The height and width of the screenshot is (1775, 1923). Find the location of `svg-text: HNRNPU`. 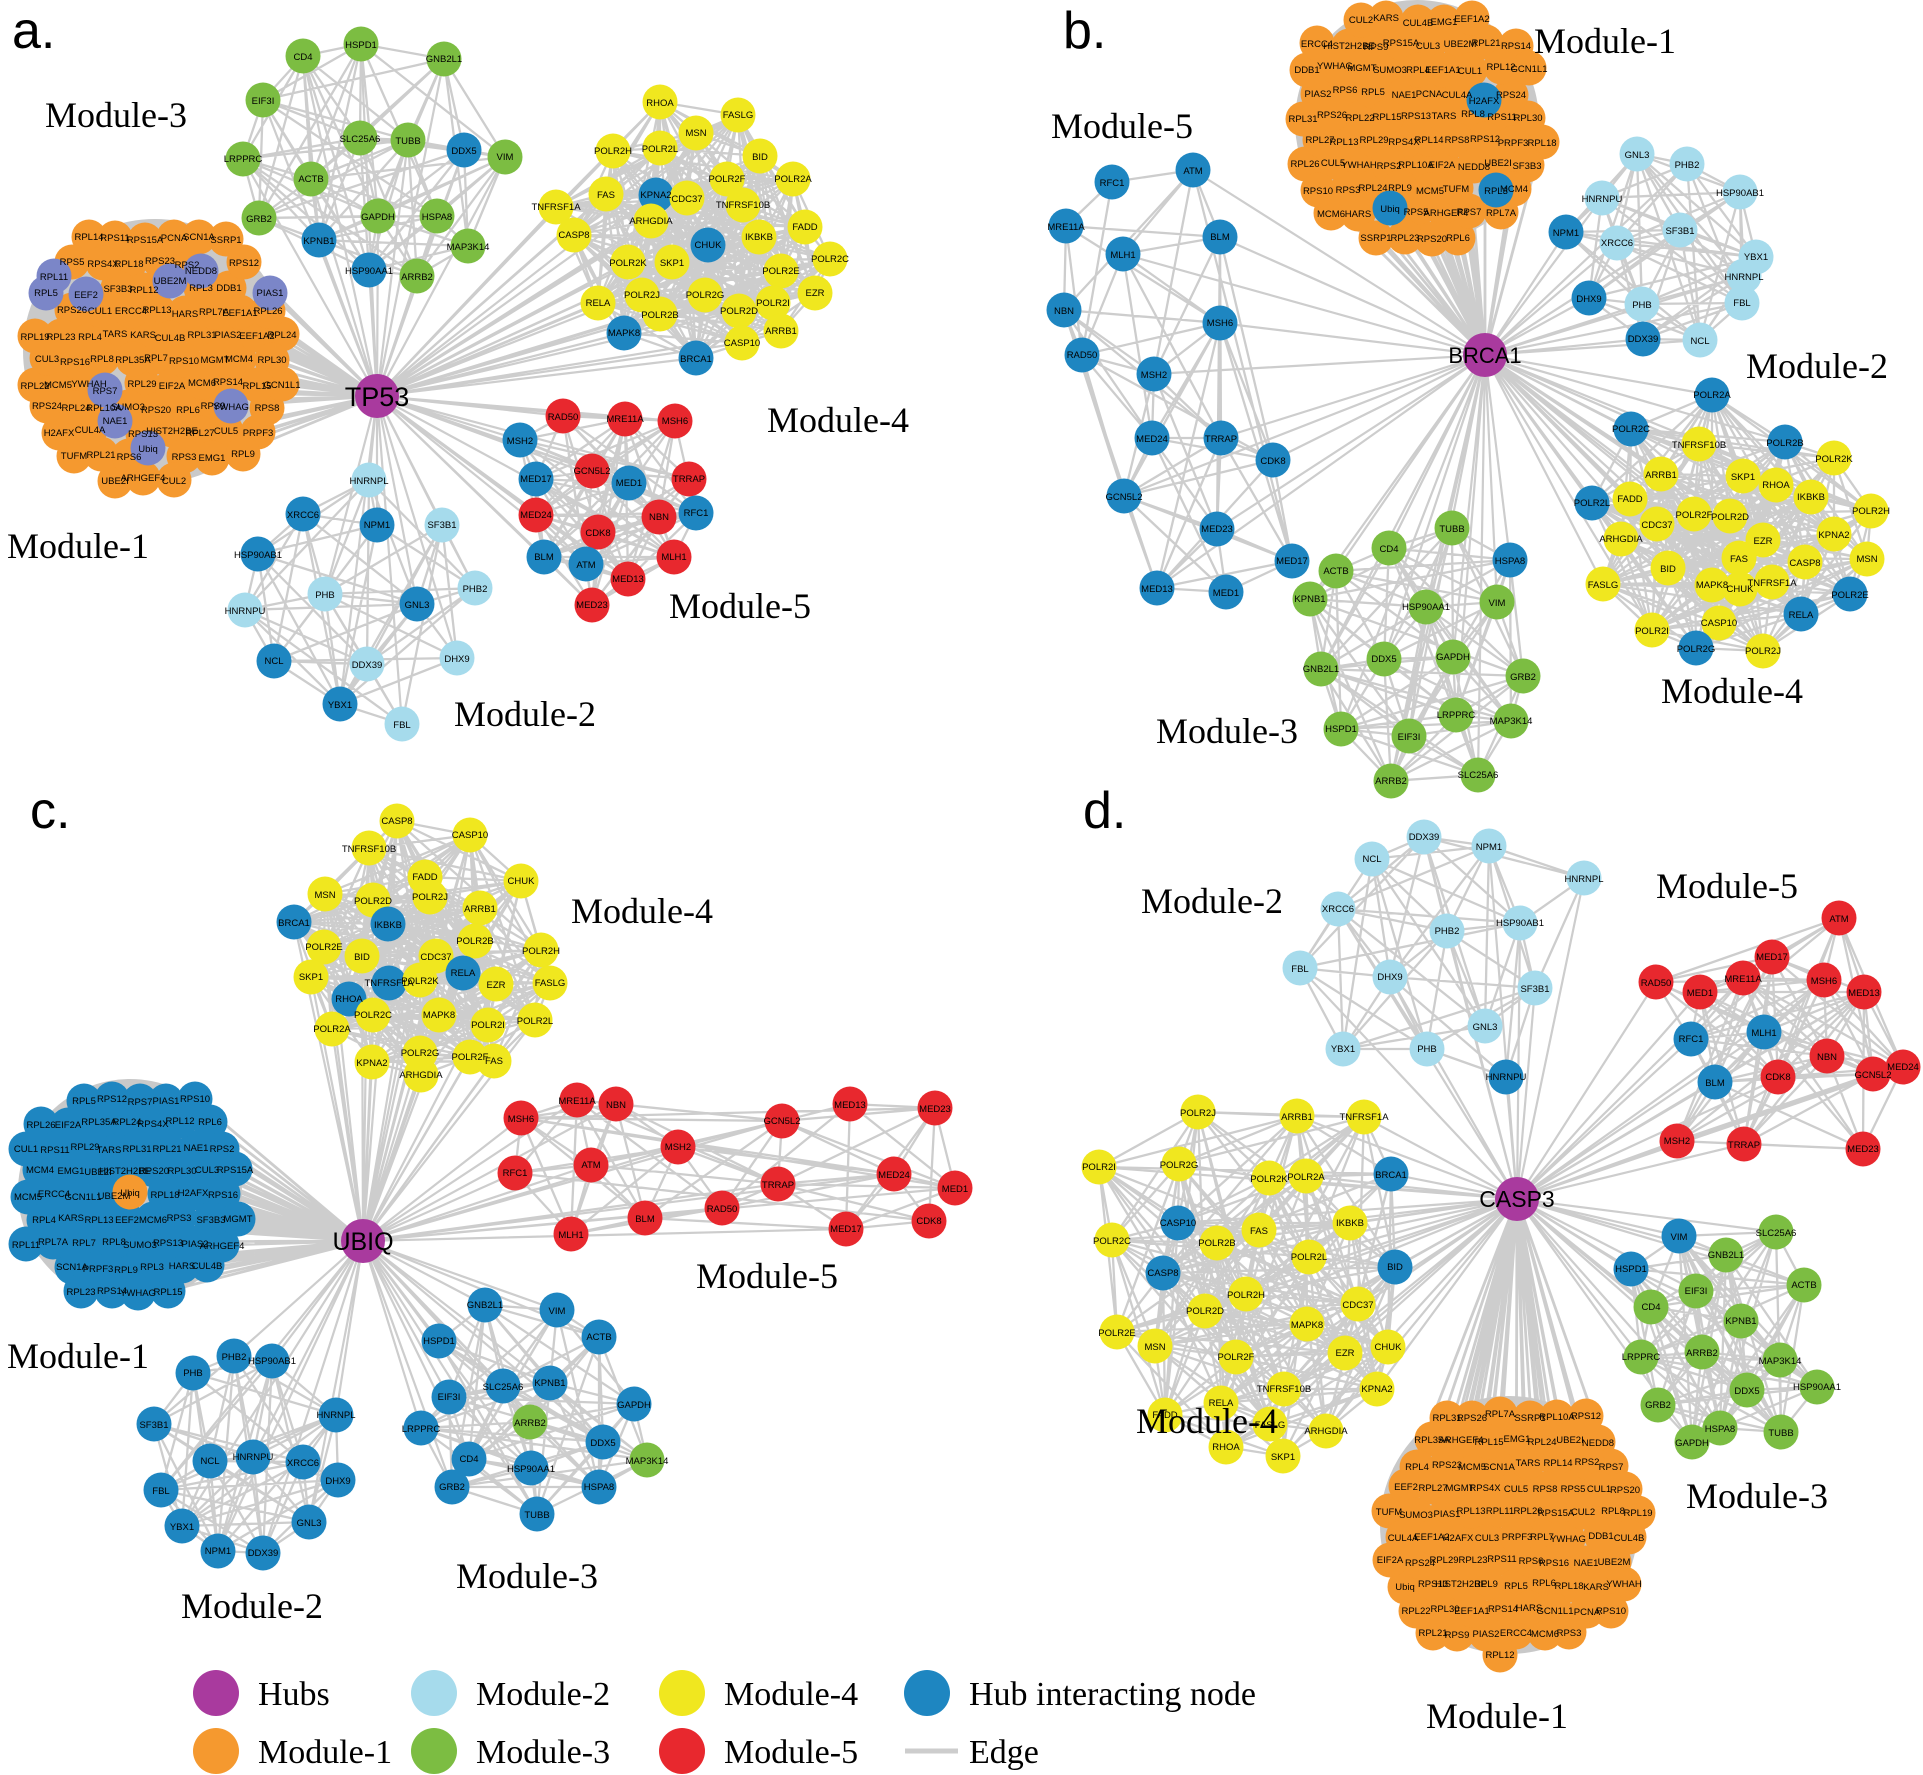

svg-text: HNRNPU is located at coordinates (253, 1457).